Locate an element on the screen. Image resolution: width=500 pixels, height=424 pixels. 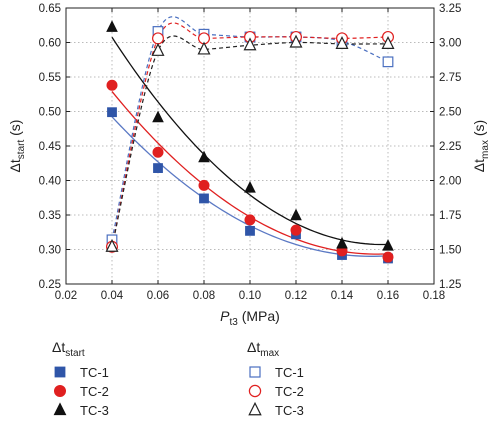
marker-tc-2-max is located at coordinates (158, 38).